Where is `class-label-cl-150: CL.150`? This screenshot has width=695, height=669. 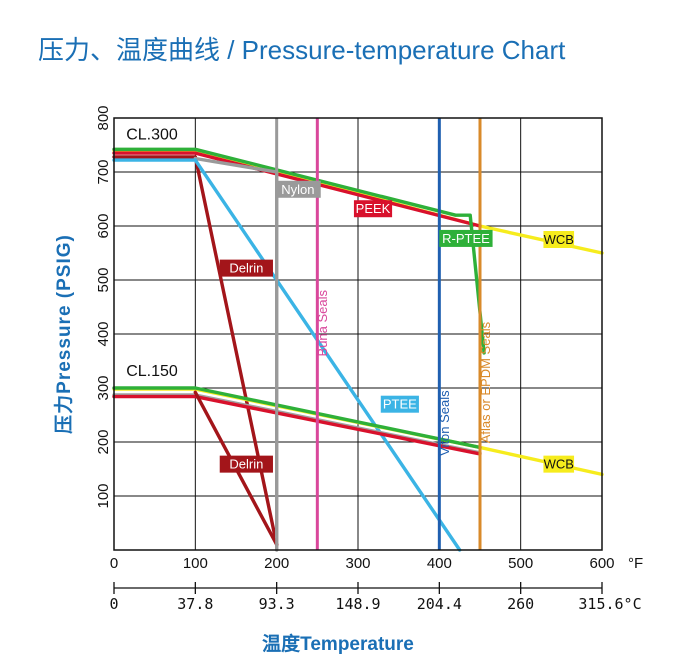 class-label-cl-150: CL.150 is located at coordinates (152, 371).